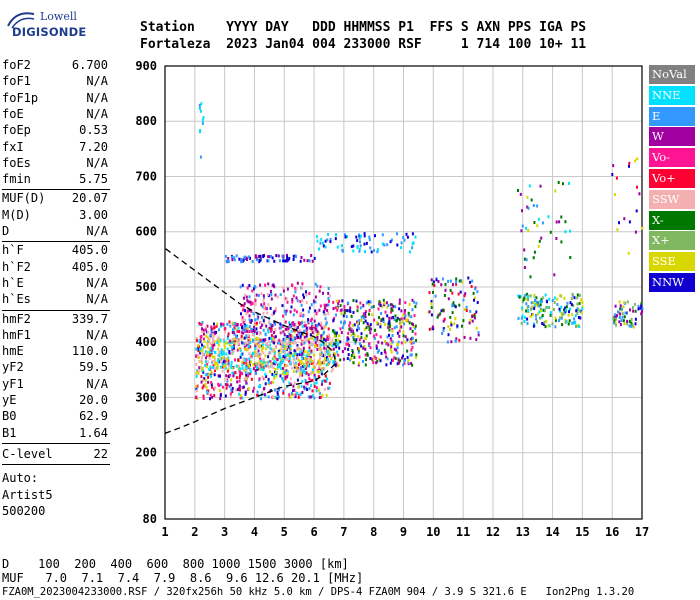 This screenshot has height=600, width=700. I want to click on param-label: yF1, so click(13, 383).